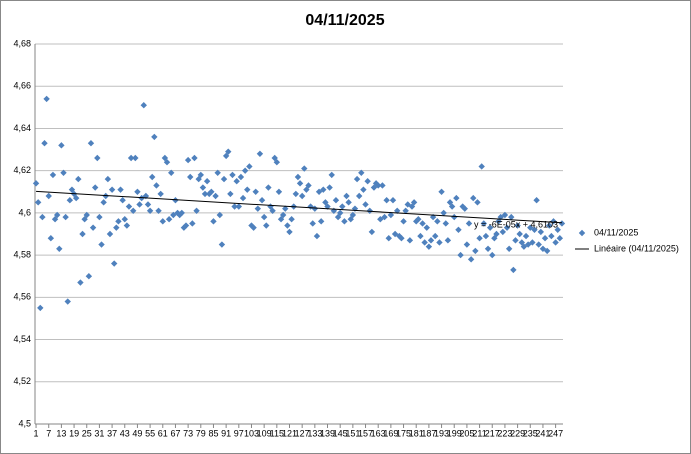 The image size is (691, 454). I want to click on x-tick-label: 55, so click(150, 433).